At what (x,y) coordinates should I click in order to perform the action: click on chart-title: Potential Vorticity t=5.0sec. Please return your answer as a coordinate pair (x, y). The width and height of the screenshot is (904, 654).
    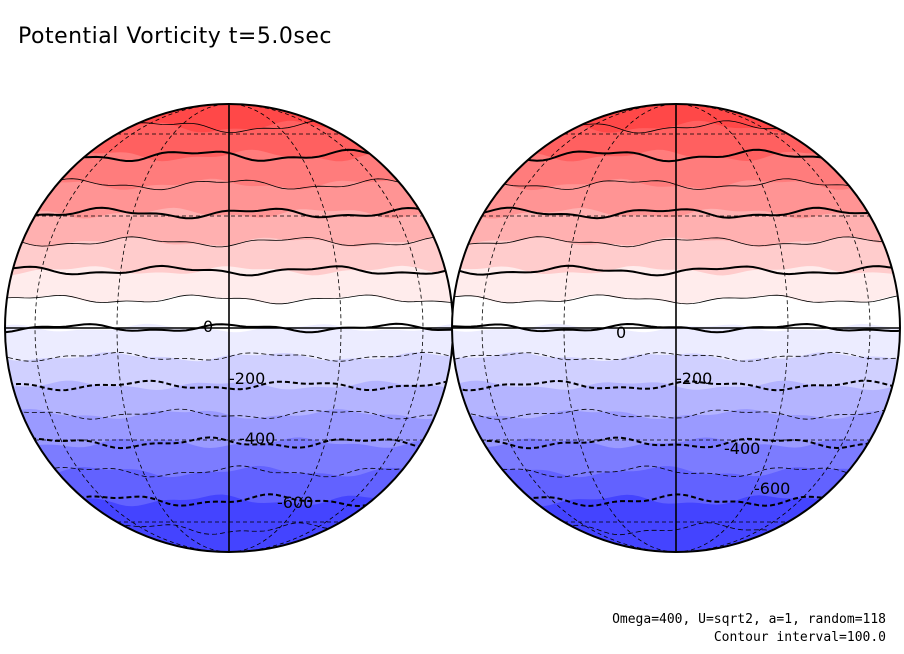
    Looking at the image, I should click on (175, 36).